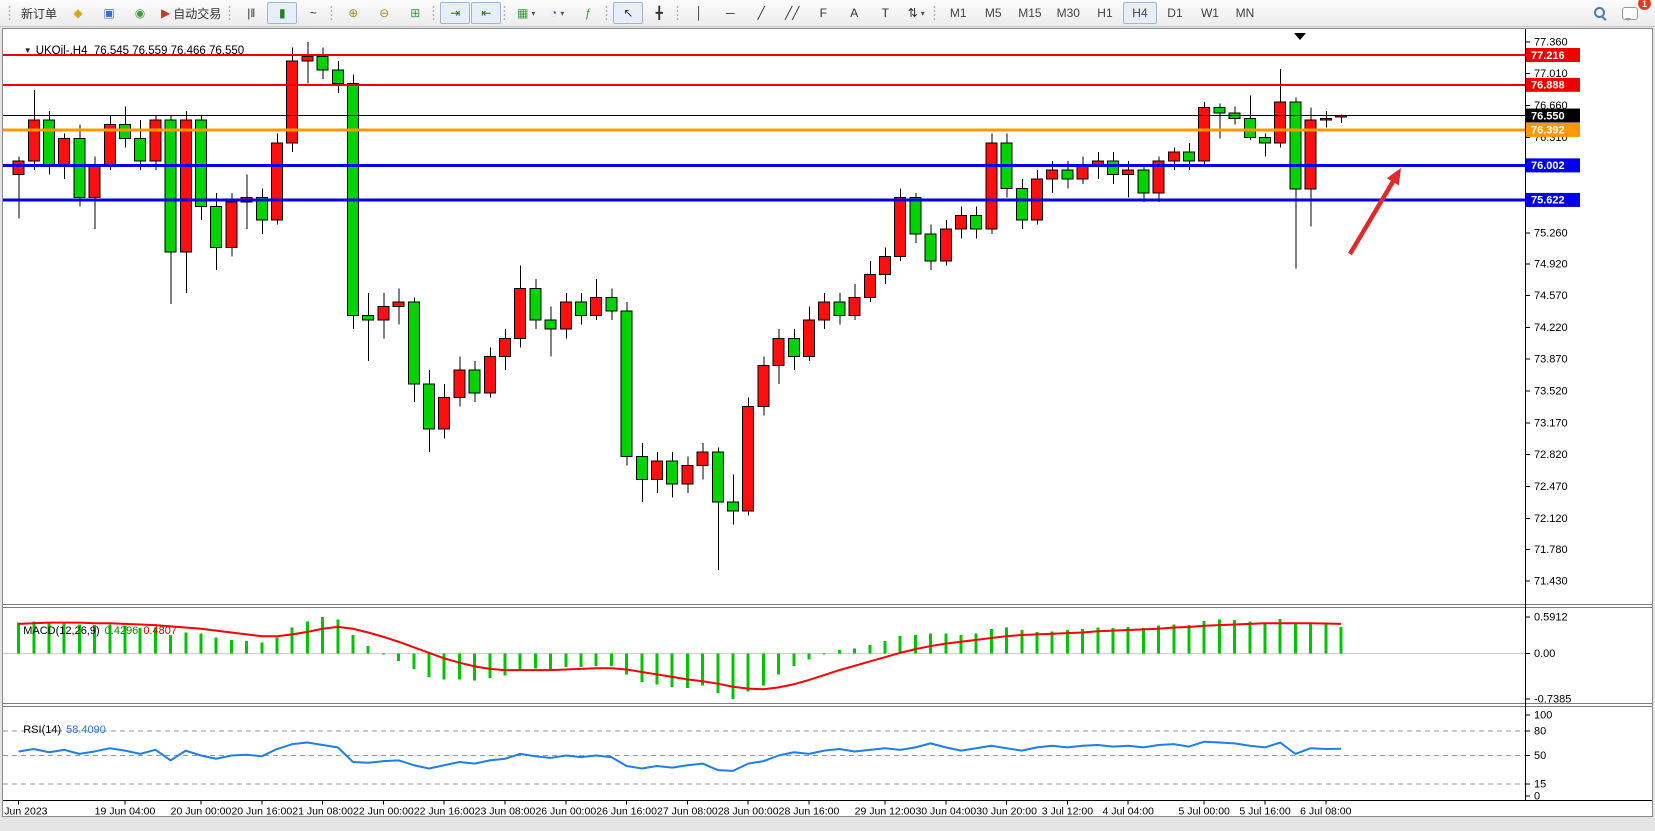 Image resolution: width=1655 pixels, height=831 pixels. I want to click on time-tick-label: 3 Jul 12:00, so click(1068, 811).